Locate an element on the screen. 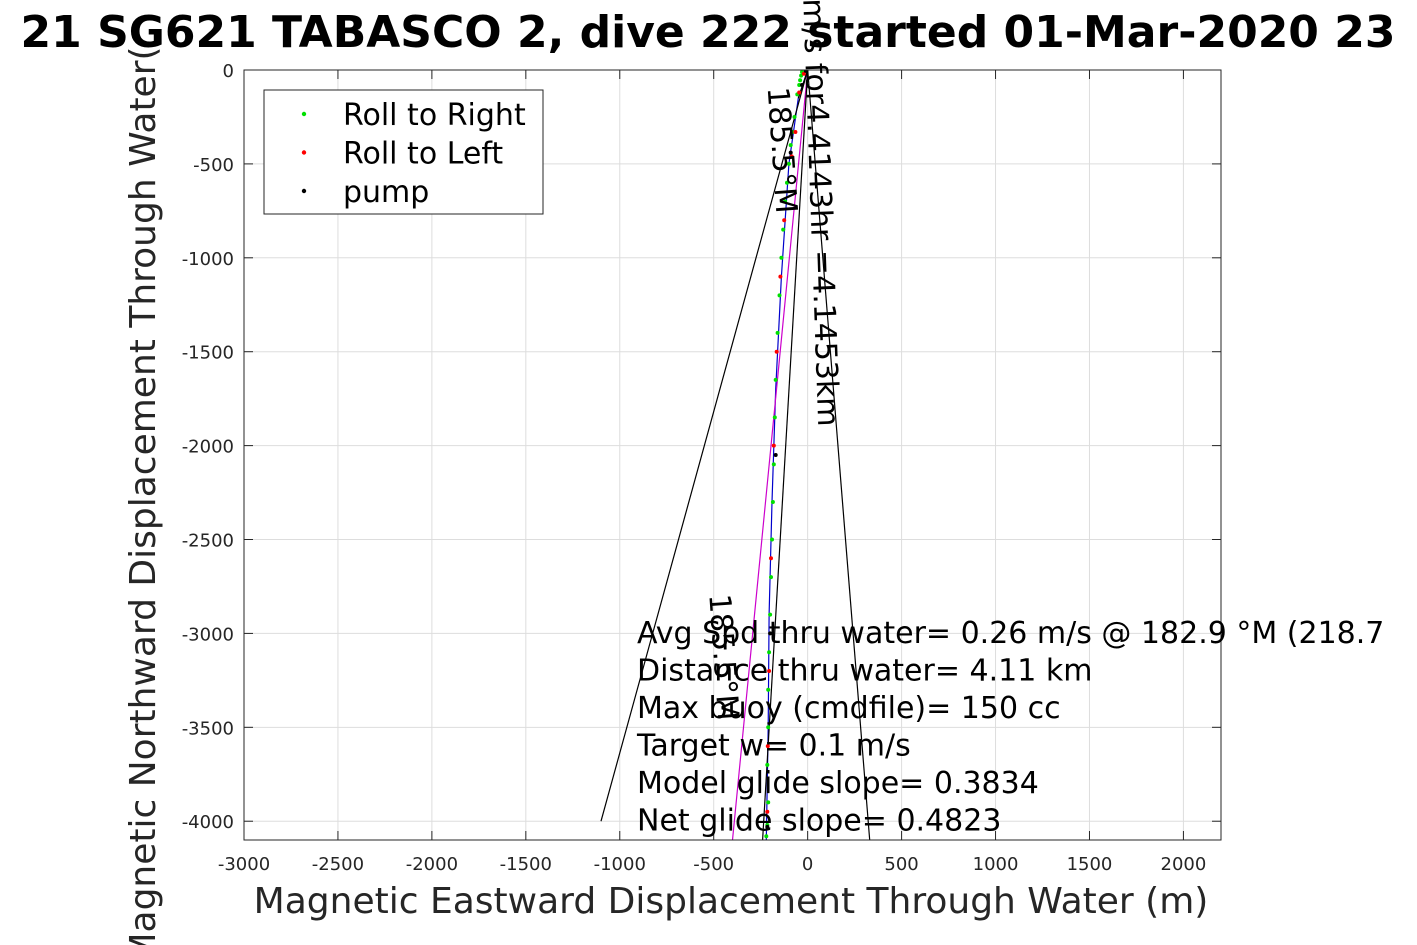 This screenshot has height=945, width=1417. stat-line: Target w= 0.1 m/s is located at coordinates (773, 746).